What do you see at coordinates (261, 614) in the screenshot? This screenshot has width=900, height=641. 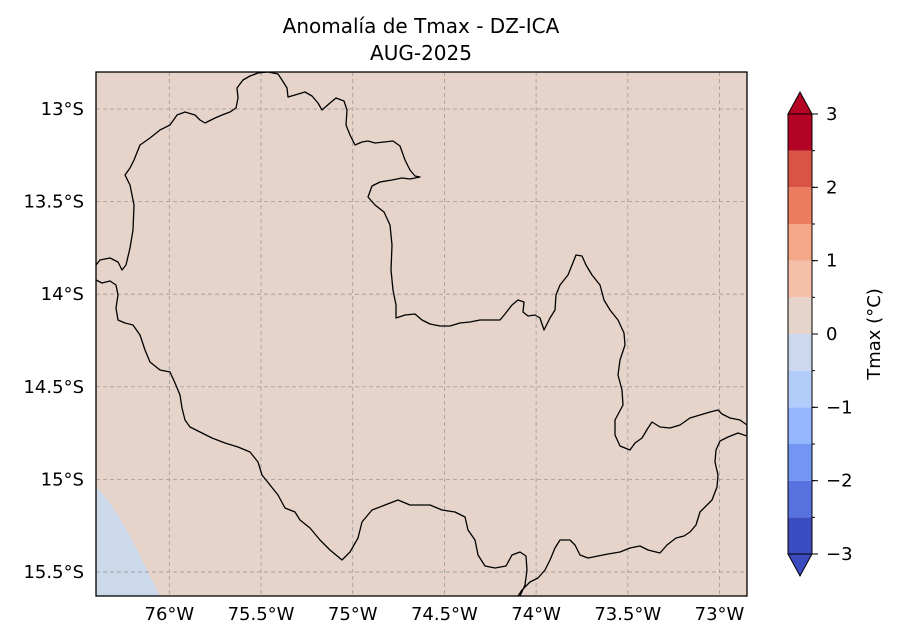 I see `x-tick-label: 75.5°W` at bounding box center [261, 614].